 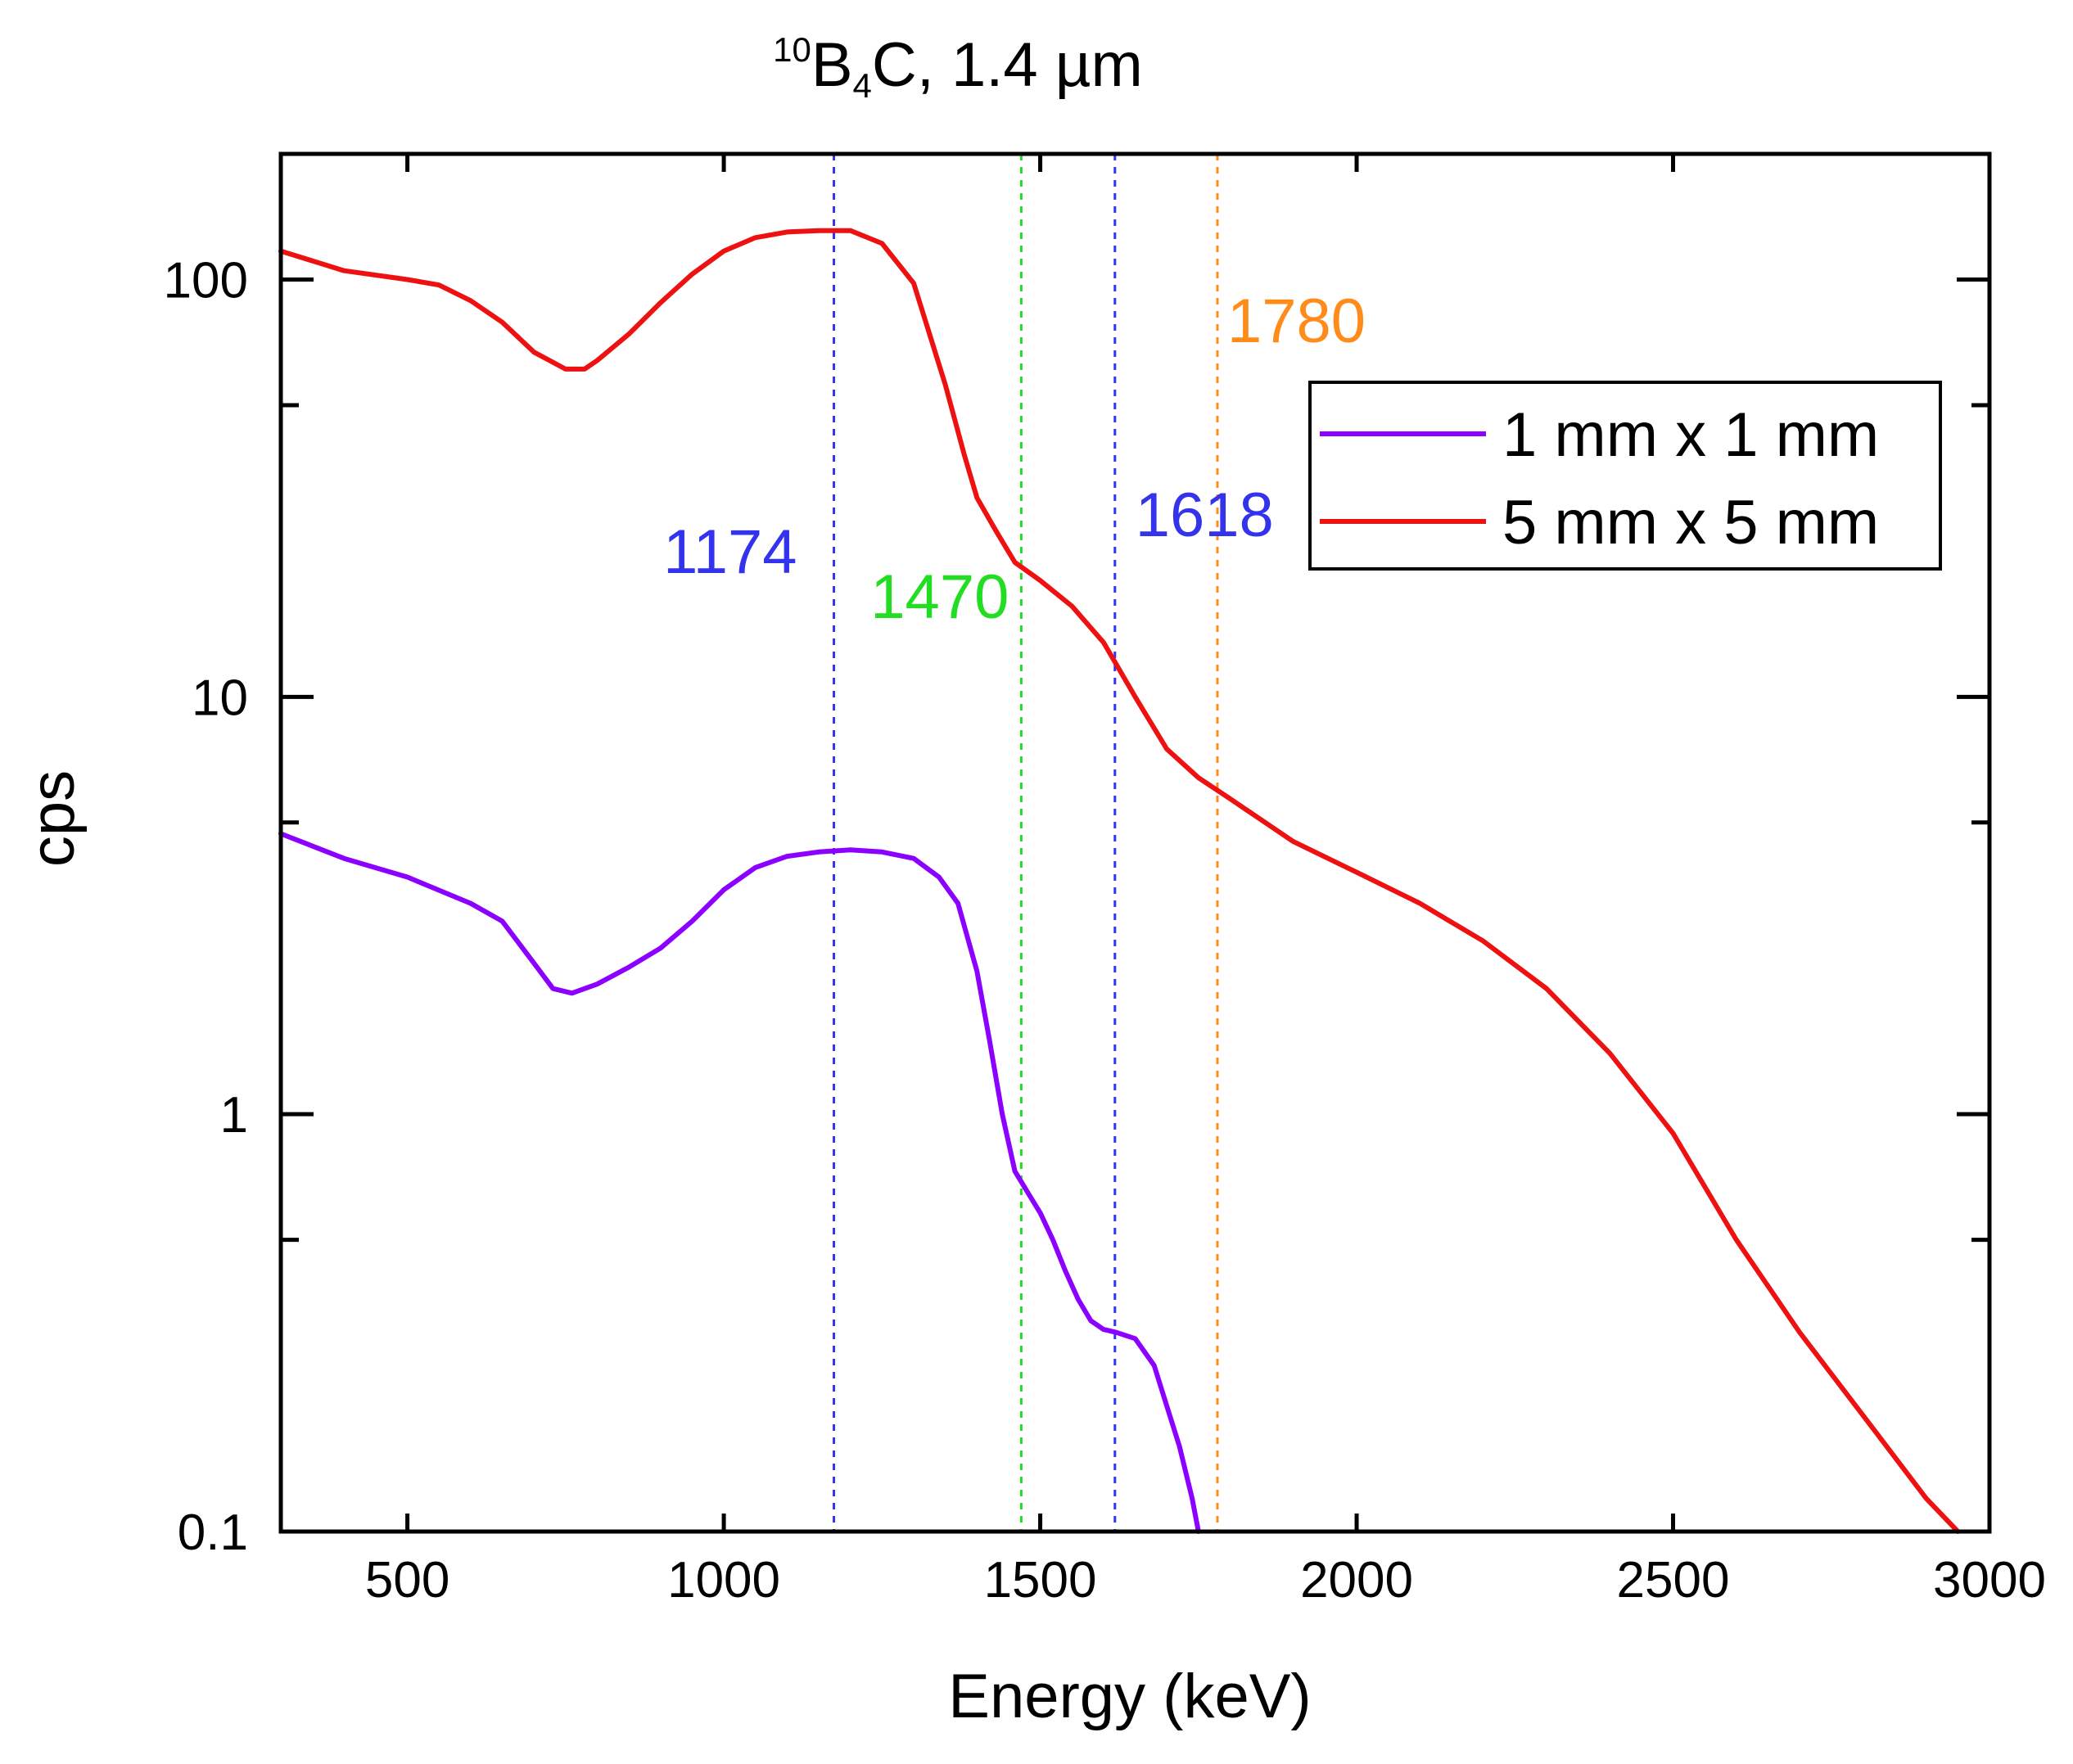 What do you see at coordinates (1040, 1580) in the screenshot?
I see `x-tick-label: 1500` at bounding box center [1040, 1580].